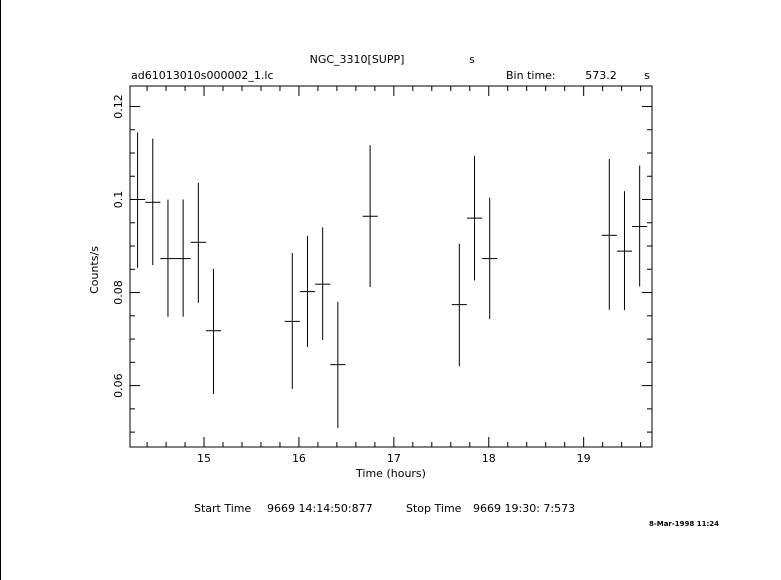 Image resolution: width=781 pixels, height=580 pixels. What do you see at coordinates (118, 292) in the screenshot?
I see `y-tick-label: 0.08` at bounding box center [118, 292].